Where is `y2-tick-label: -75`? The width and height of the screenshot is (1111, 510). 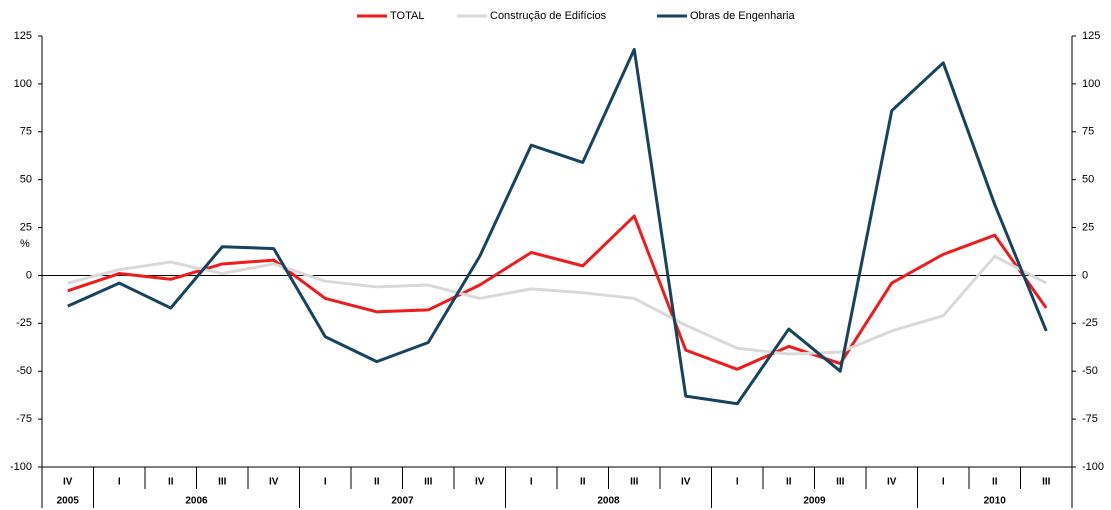 y2-tick-label: -75 is located at coordinates (1090, 419).